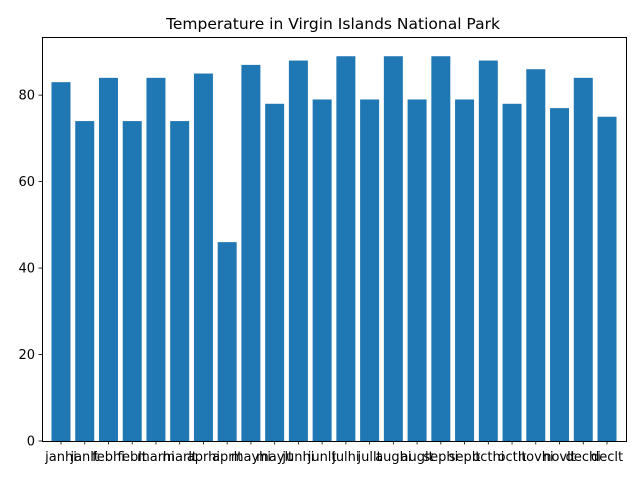 The width and height of the screenshot is (640, 480). I want to click on x-tick-label: julhi, so click(345, 457).